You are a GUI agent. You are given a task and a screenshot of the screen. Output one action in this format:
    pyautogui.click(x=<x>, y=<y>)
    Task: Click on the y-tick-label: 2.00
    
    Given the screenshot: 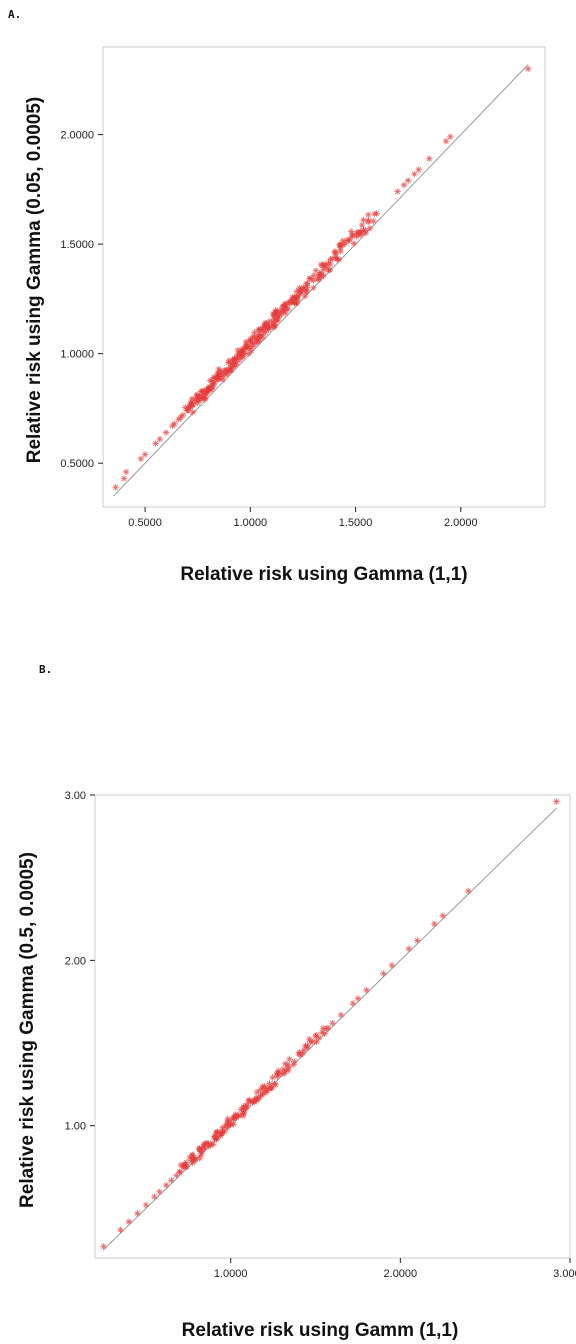 What is the action you would take?
    pyautogui.click(x=75, y=961)
    